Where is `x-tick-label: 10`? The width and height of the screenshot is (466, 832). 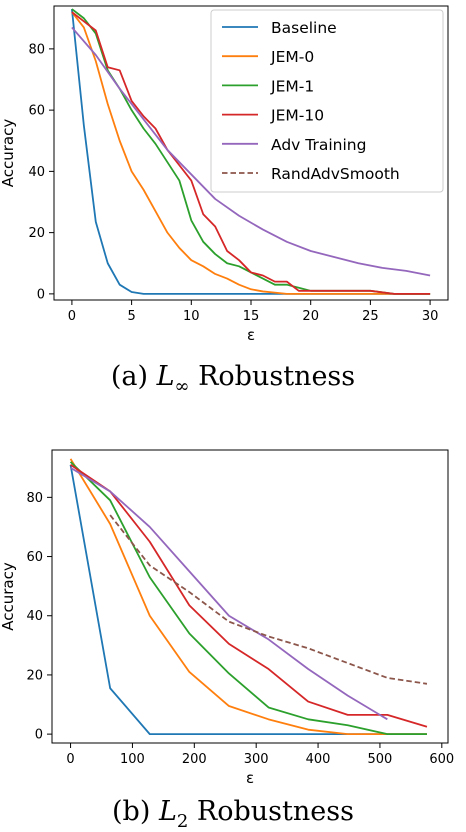
x-tick-label: 10 is located at coordinates (191, 316).